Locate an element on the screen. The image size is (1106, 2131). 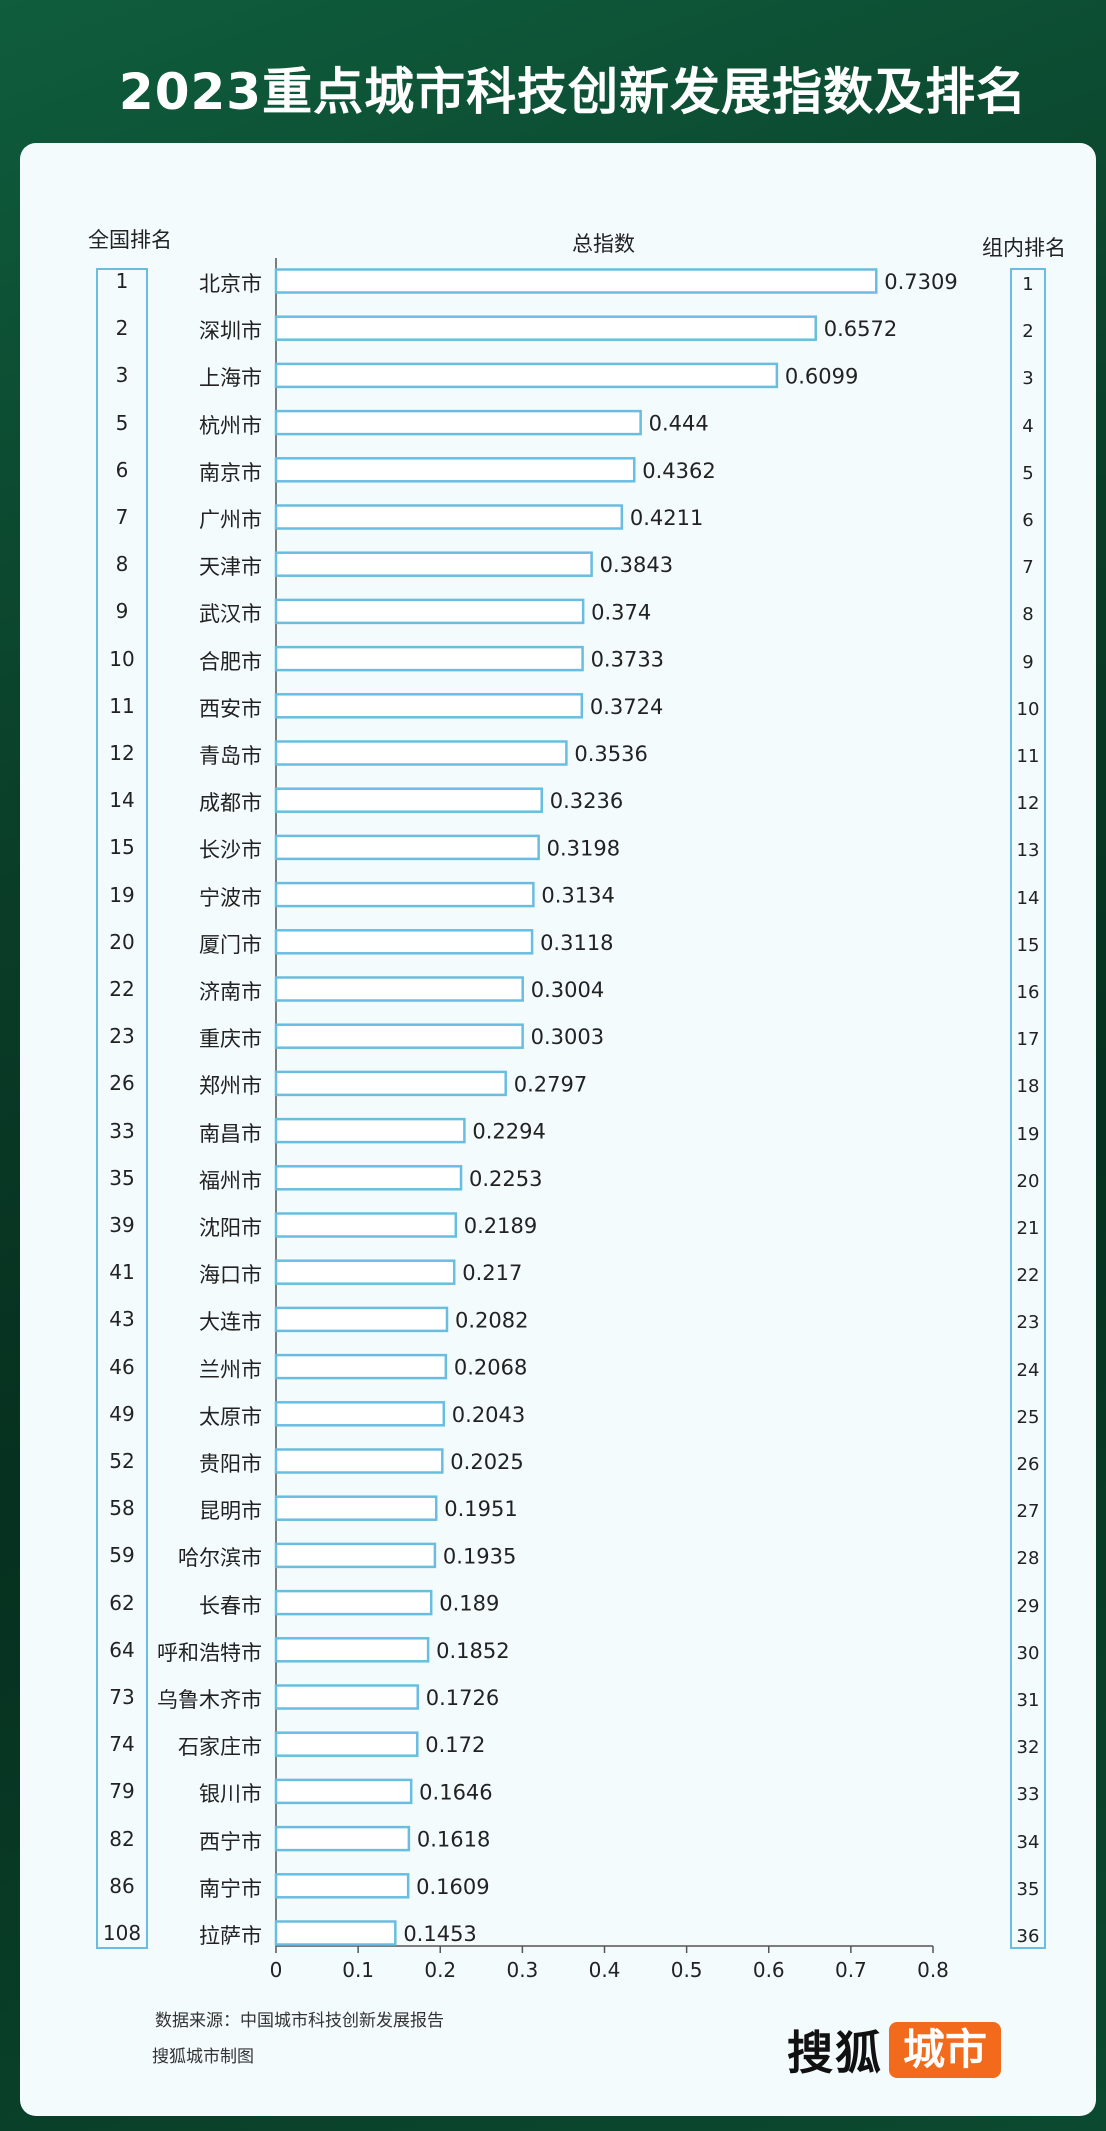
value-label: 0.189 is located at coordinates (469, 1604).